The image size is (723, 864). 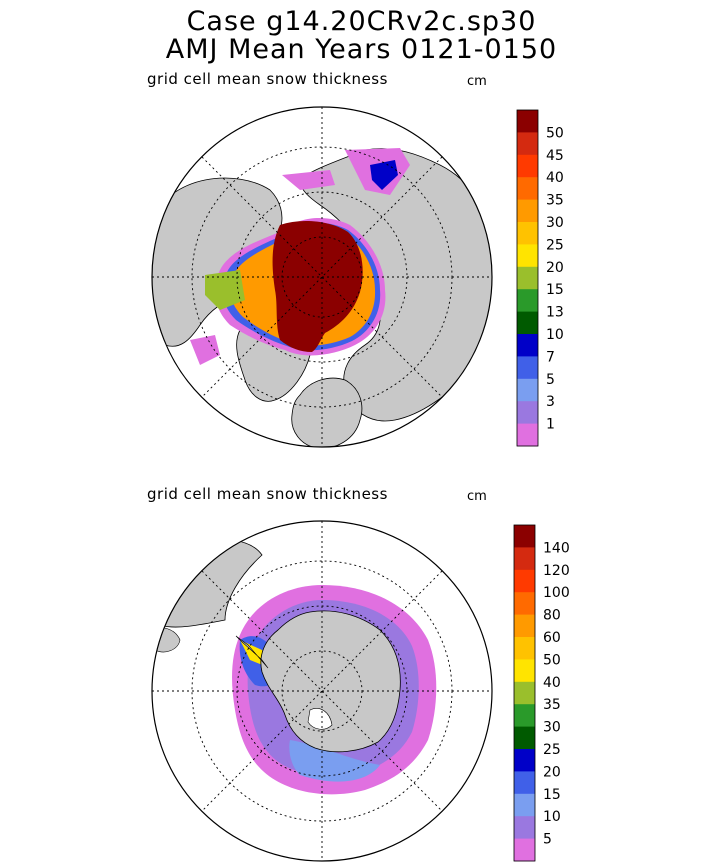 I want to click on south-colorbar-tick-label: 25, so click(x=552, y=750).